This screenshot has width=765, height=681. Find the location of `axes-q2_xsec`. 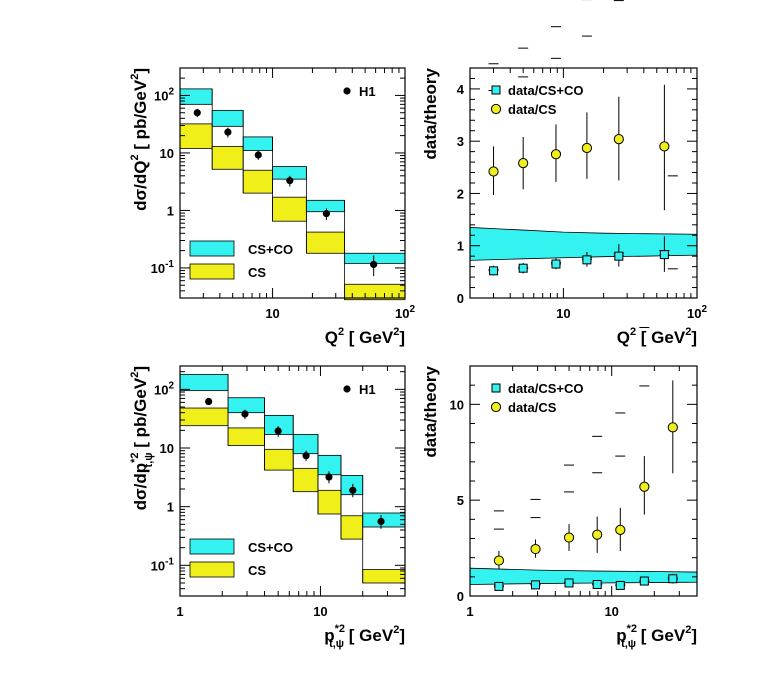

axes-q2_xsec is located at coordinates (292, 183).